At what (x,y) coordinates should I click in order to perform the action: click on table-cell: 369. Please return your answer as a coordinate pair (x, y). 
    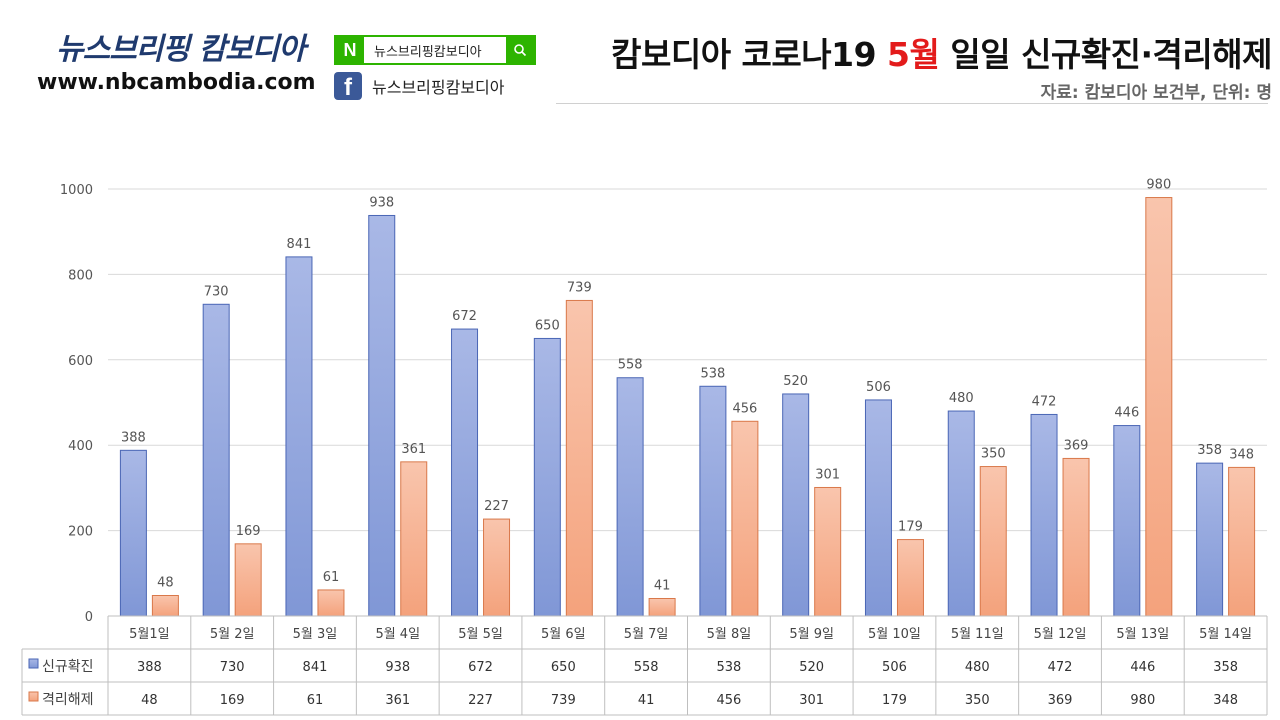
    Looking at the image, I should click on (1060, 700).